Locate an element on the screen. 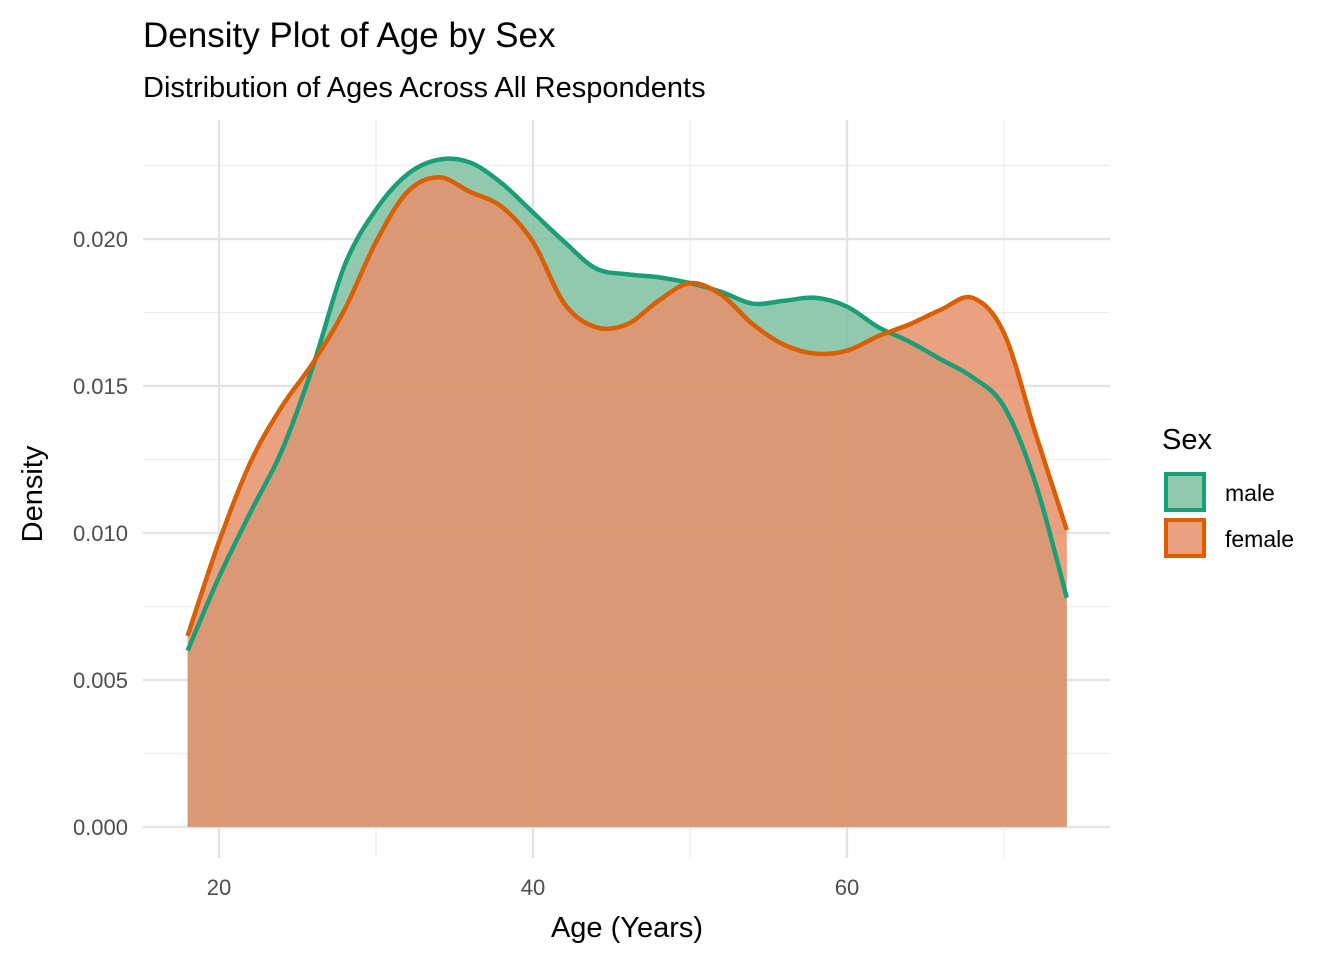  x-tick-label: 20 is located at coordinates (219, 887).